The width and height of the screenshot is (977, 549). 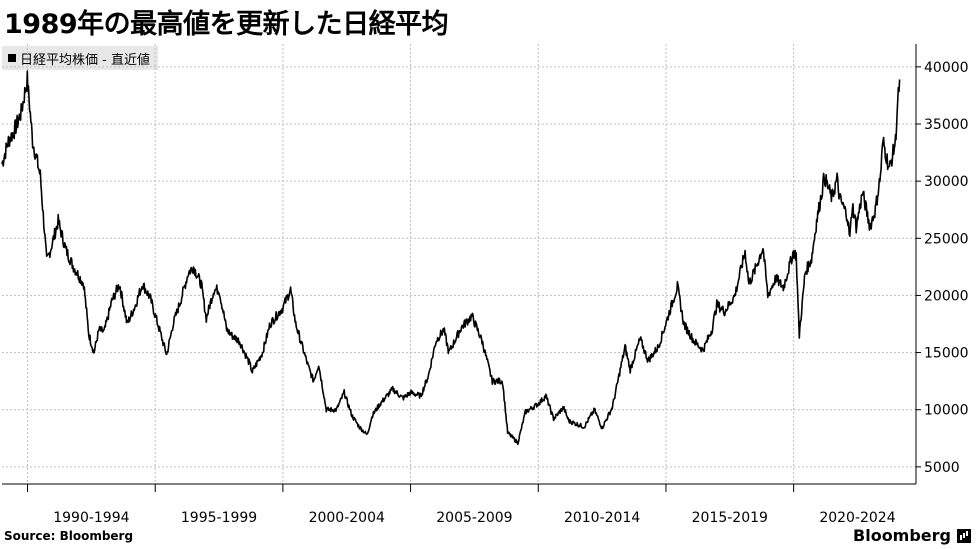 What do you see at coordinates (946, 182) in the screenshot?
I see `y-tick-label: 30000` at bounding box center [946, 182].